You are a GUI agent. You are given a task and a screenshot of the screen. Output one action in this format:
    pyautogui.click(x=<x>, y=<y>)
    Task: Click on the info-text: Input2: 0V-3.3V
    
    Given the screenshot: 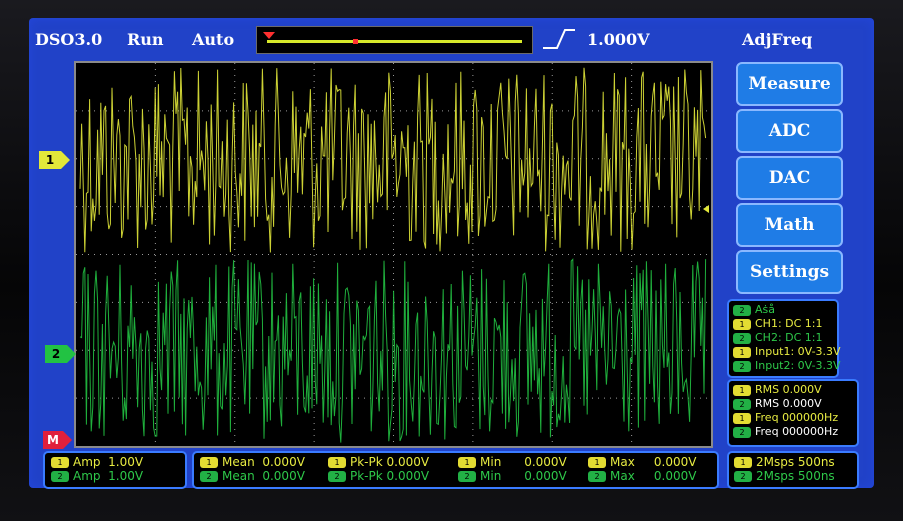 What is the action you would take?
    pyautogui.click(x=798, y=365)
    